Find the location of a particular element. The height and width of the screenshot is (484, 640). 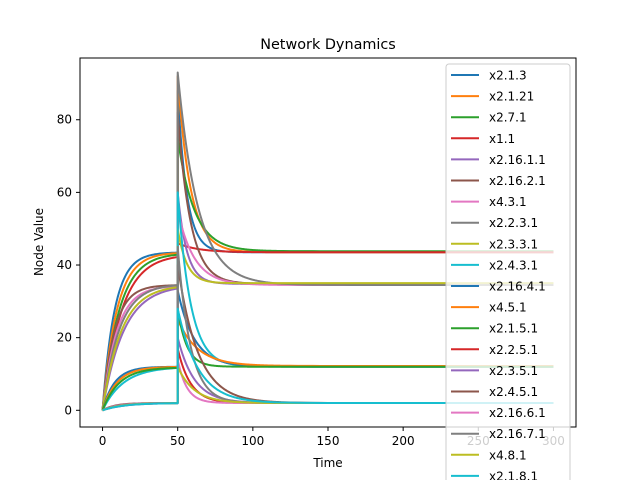

y-tick-label: 20 is located at coordinates (64, 338).